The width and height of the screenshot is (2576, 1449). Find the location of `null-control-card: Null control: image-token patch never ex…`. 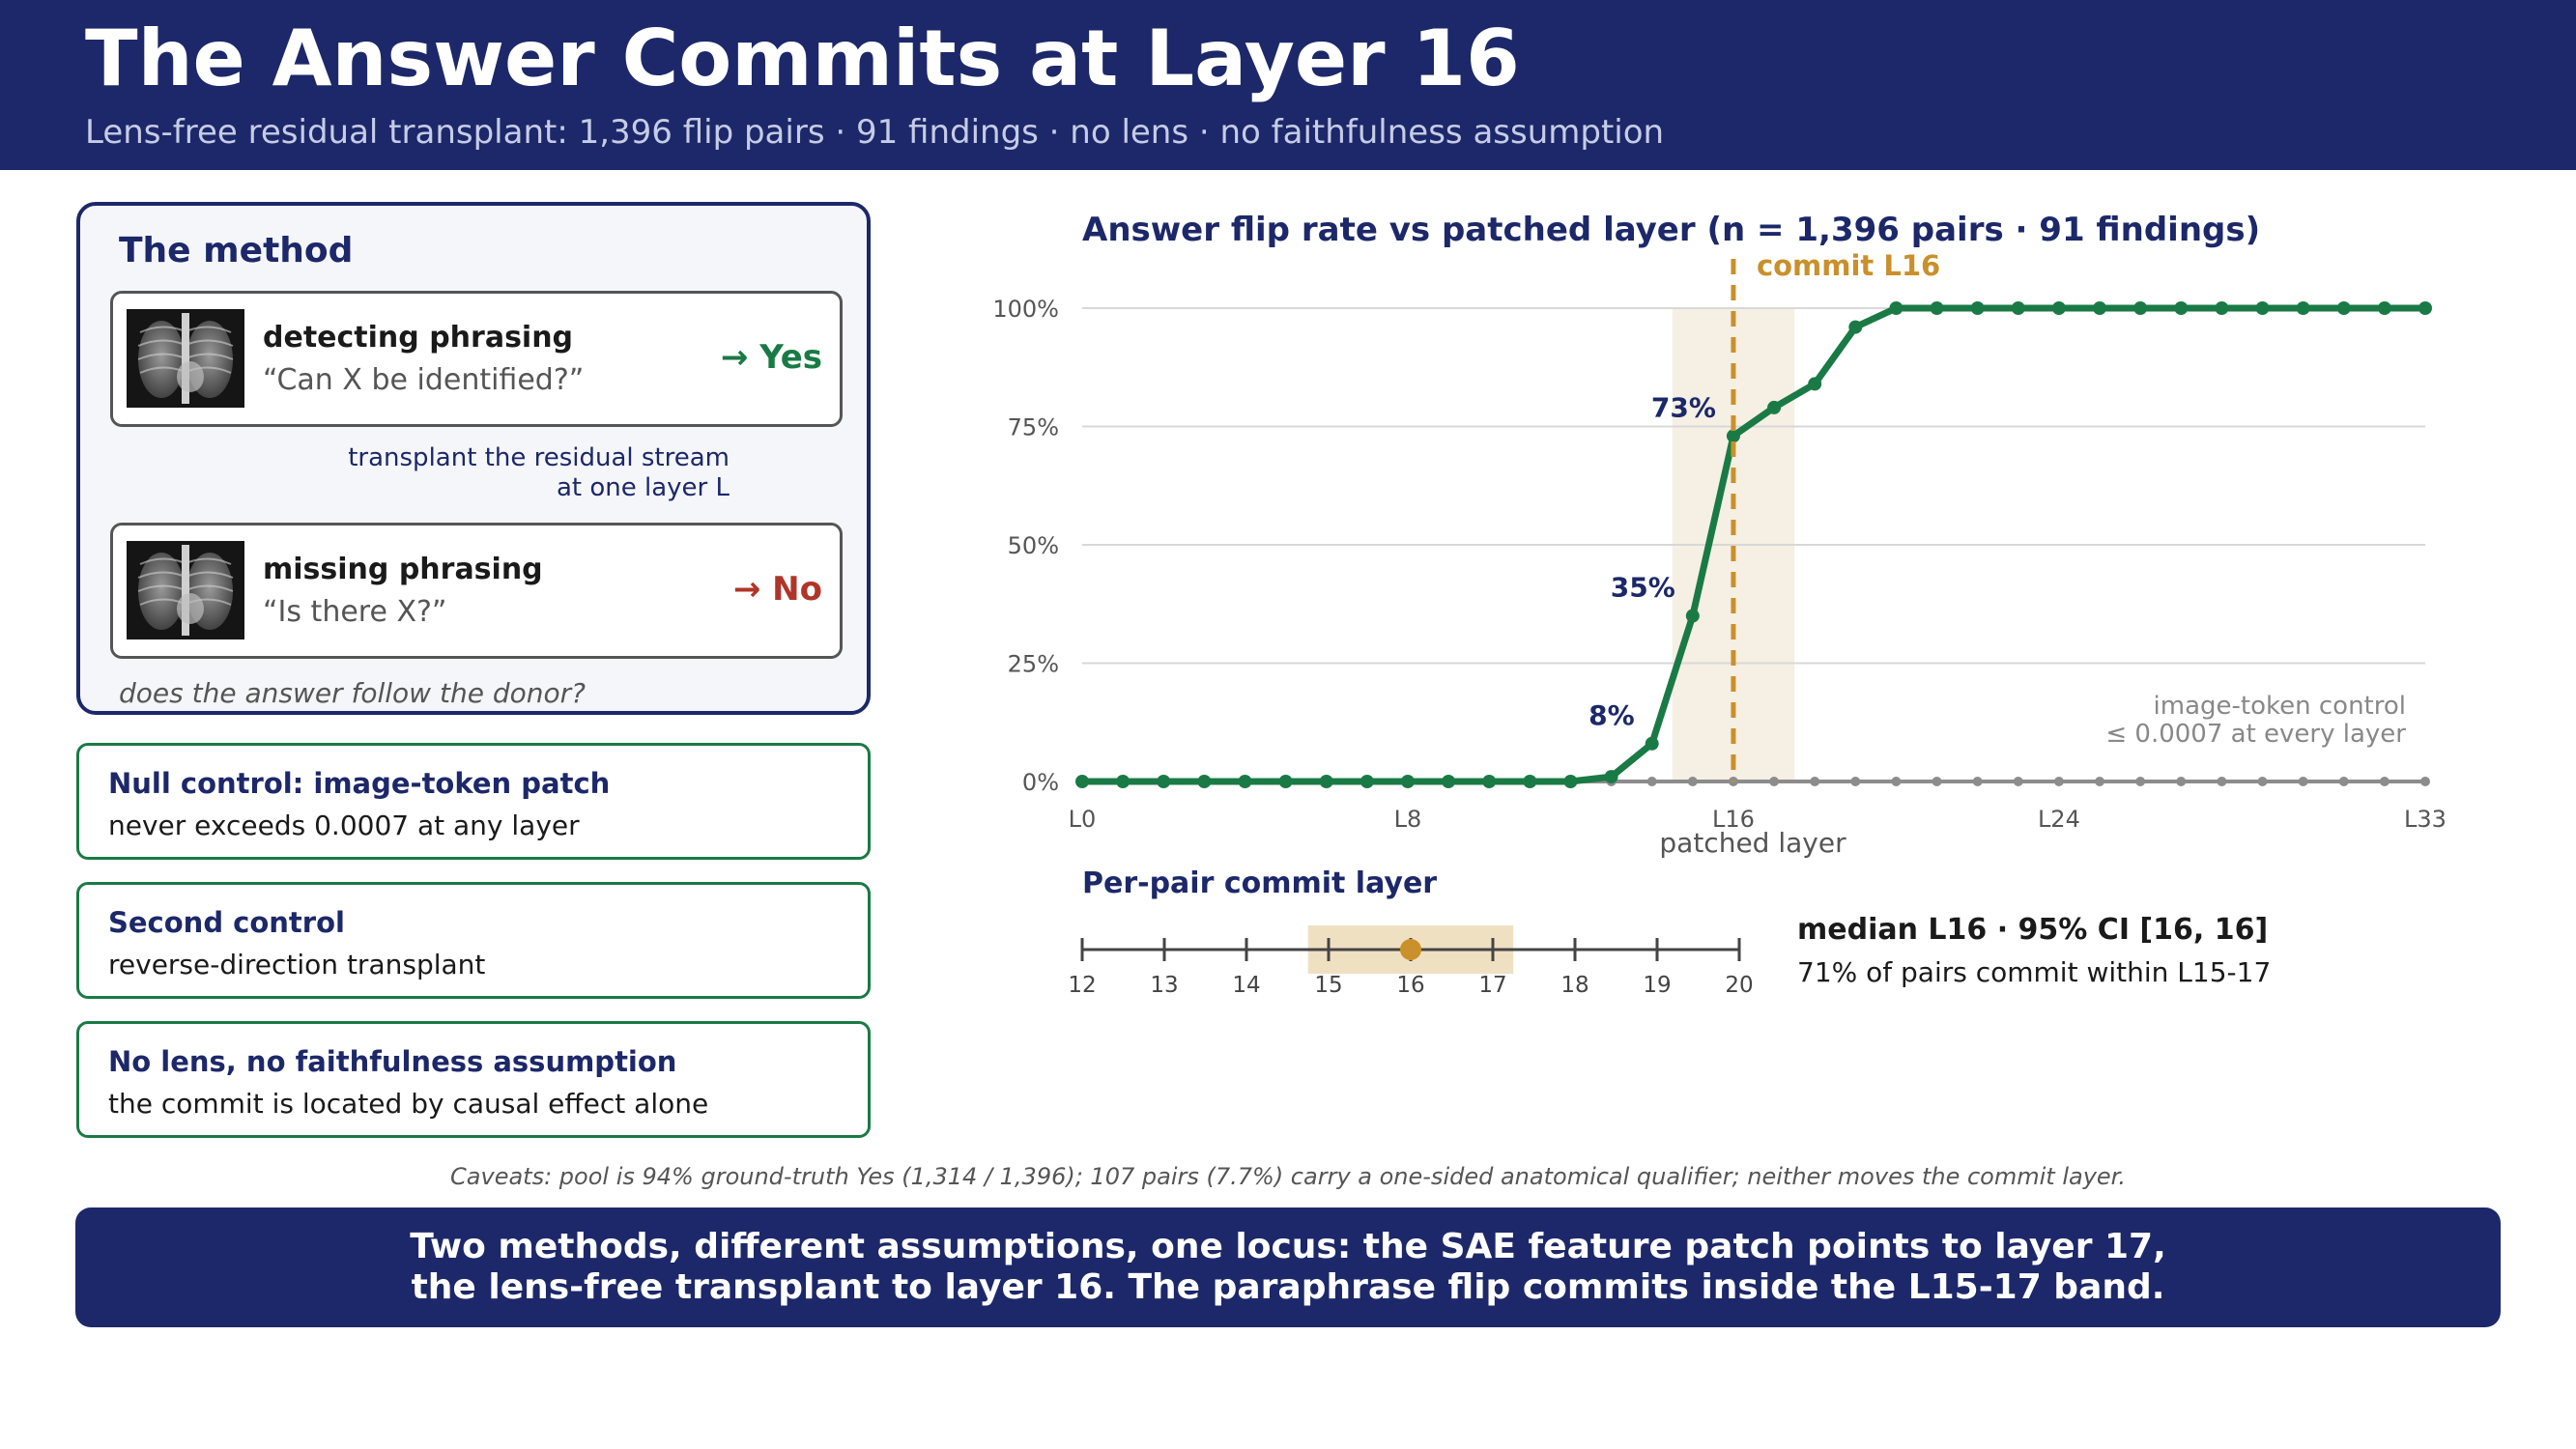

null-control-card: Null control: image-token patch never ex… is located at coordinates (474, 801).